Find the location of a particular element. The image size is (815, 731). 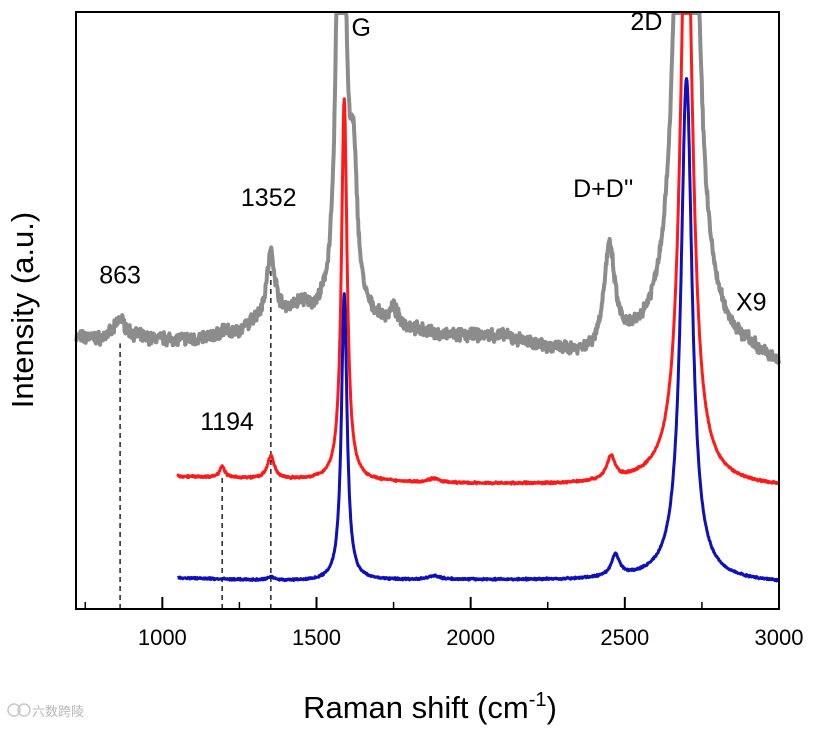

watermark-logo-icon is located at coordinates (19, 710).